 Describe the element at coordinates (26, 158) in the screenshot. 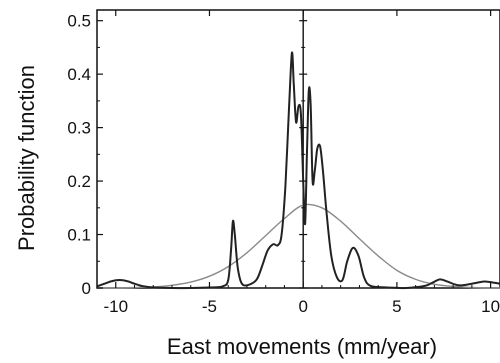

I see `y-axis-title: Probability function` at that location.